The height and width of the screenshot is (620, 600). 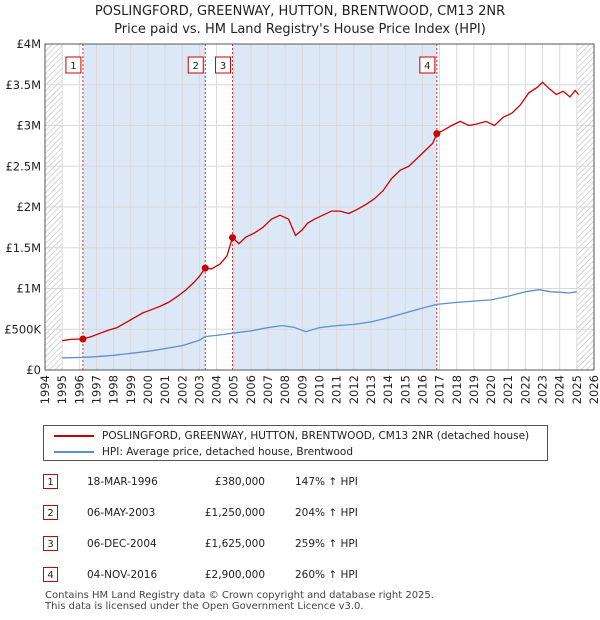 I want to click on x-tick-label: 1998, so click(x=114, y=389).